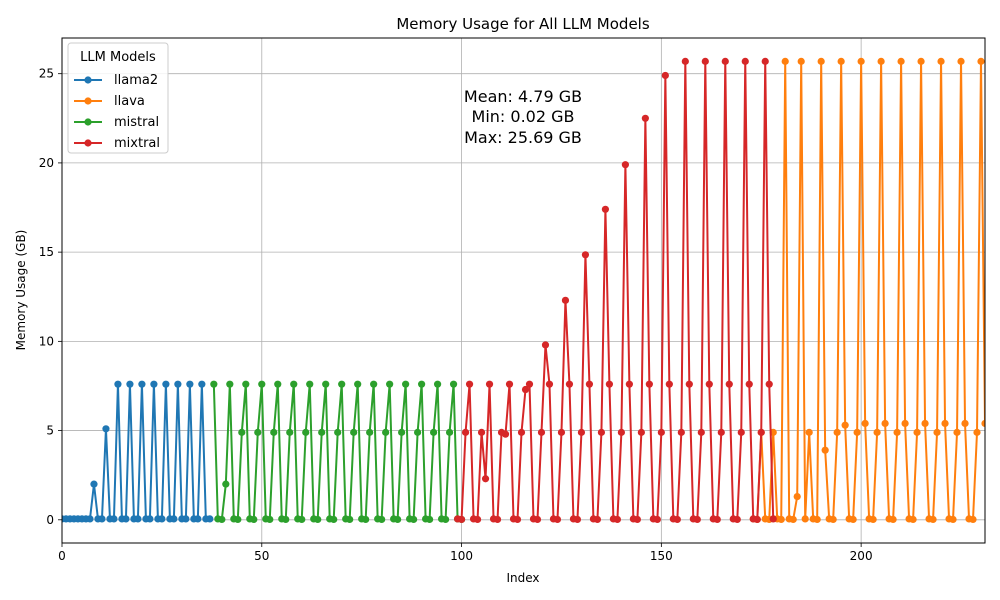  What do you see at coordinates (21, 290) in the screenshot?
I see `y-axis-title: Memory Usage (GB)` at bounding box center [21, 290].